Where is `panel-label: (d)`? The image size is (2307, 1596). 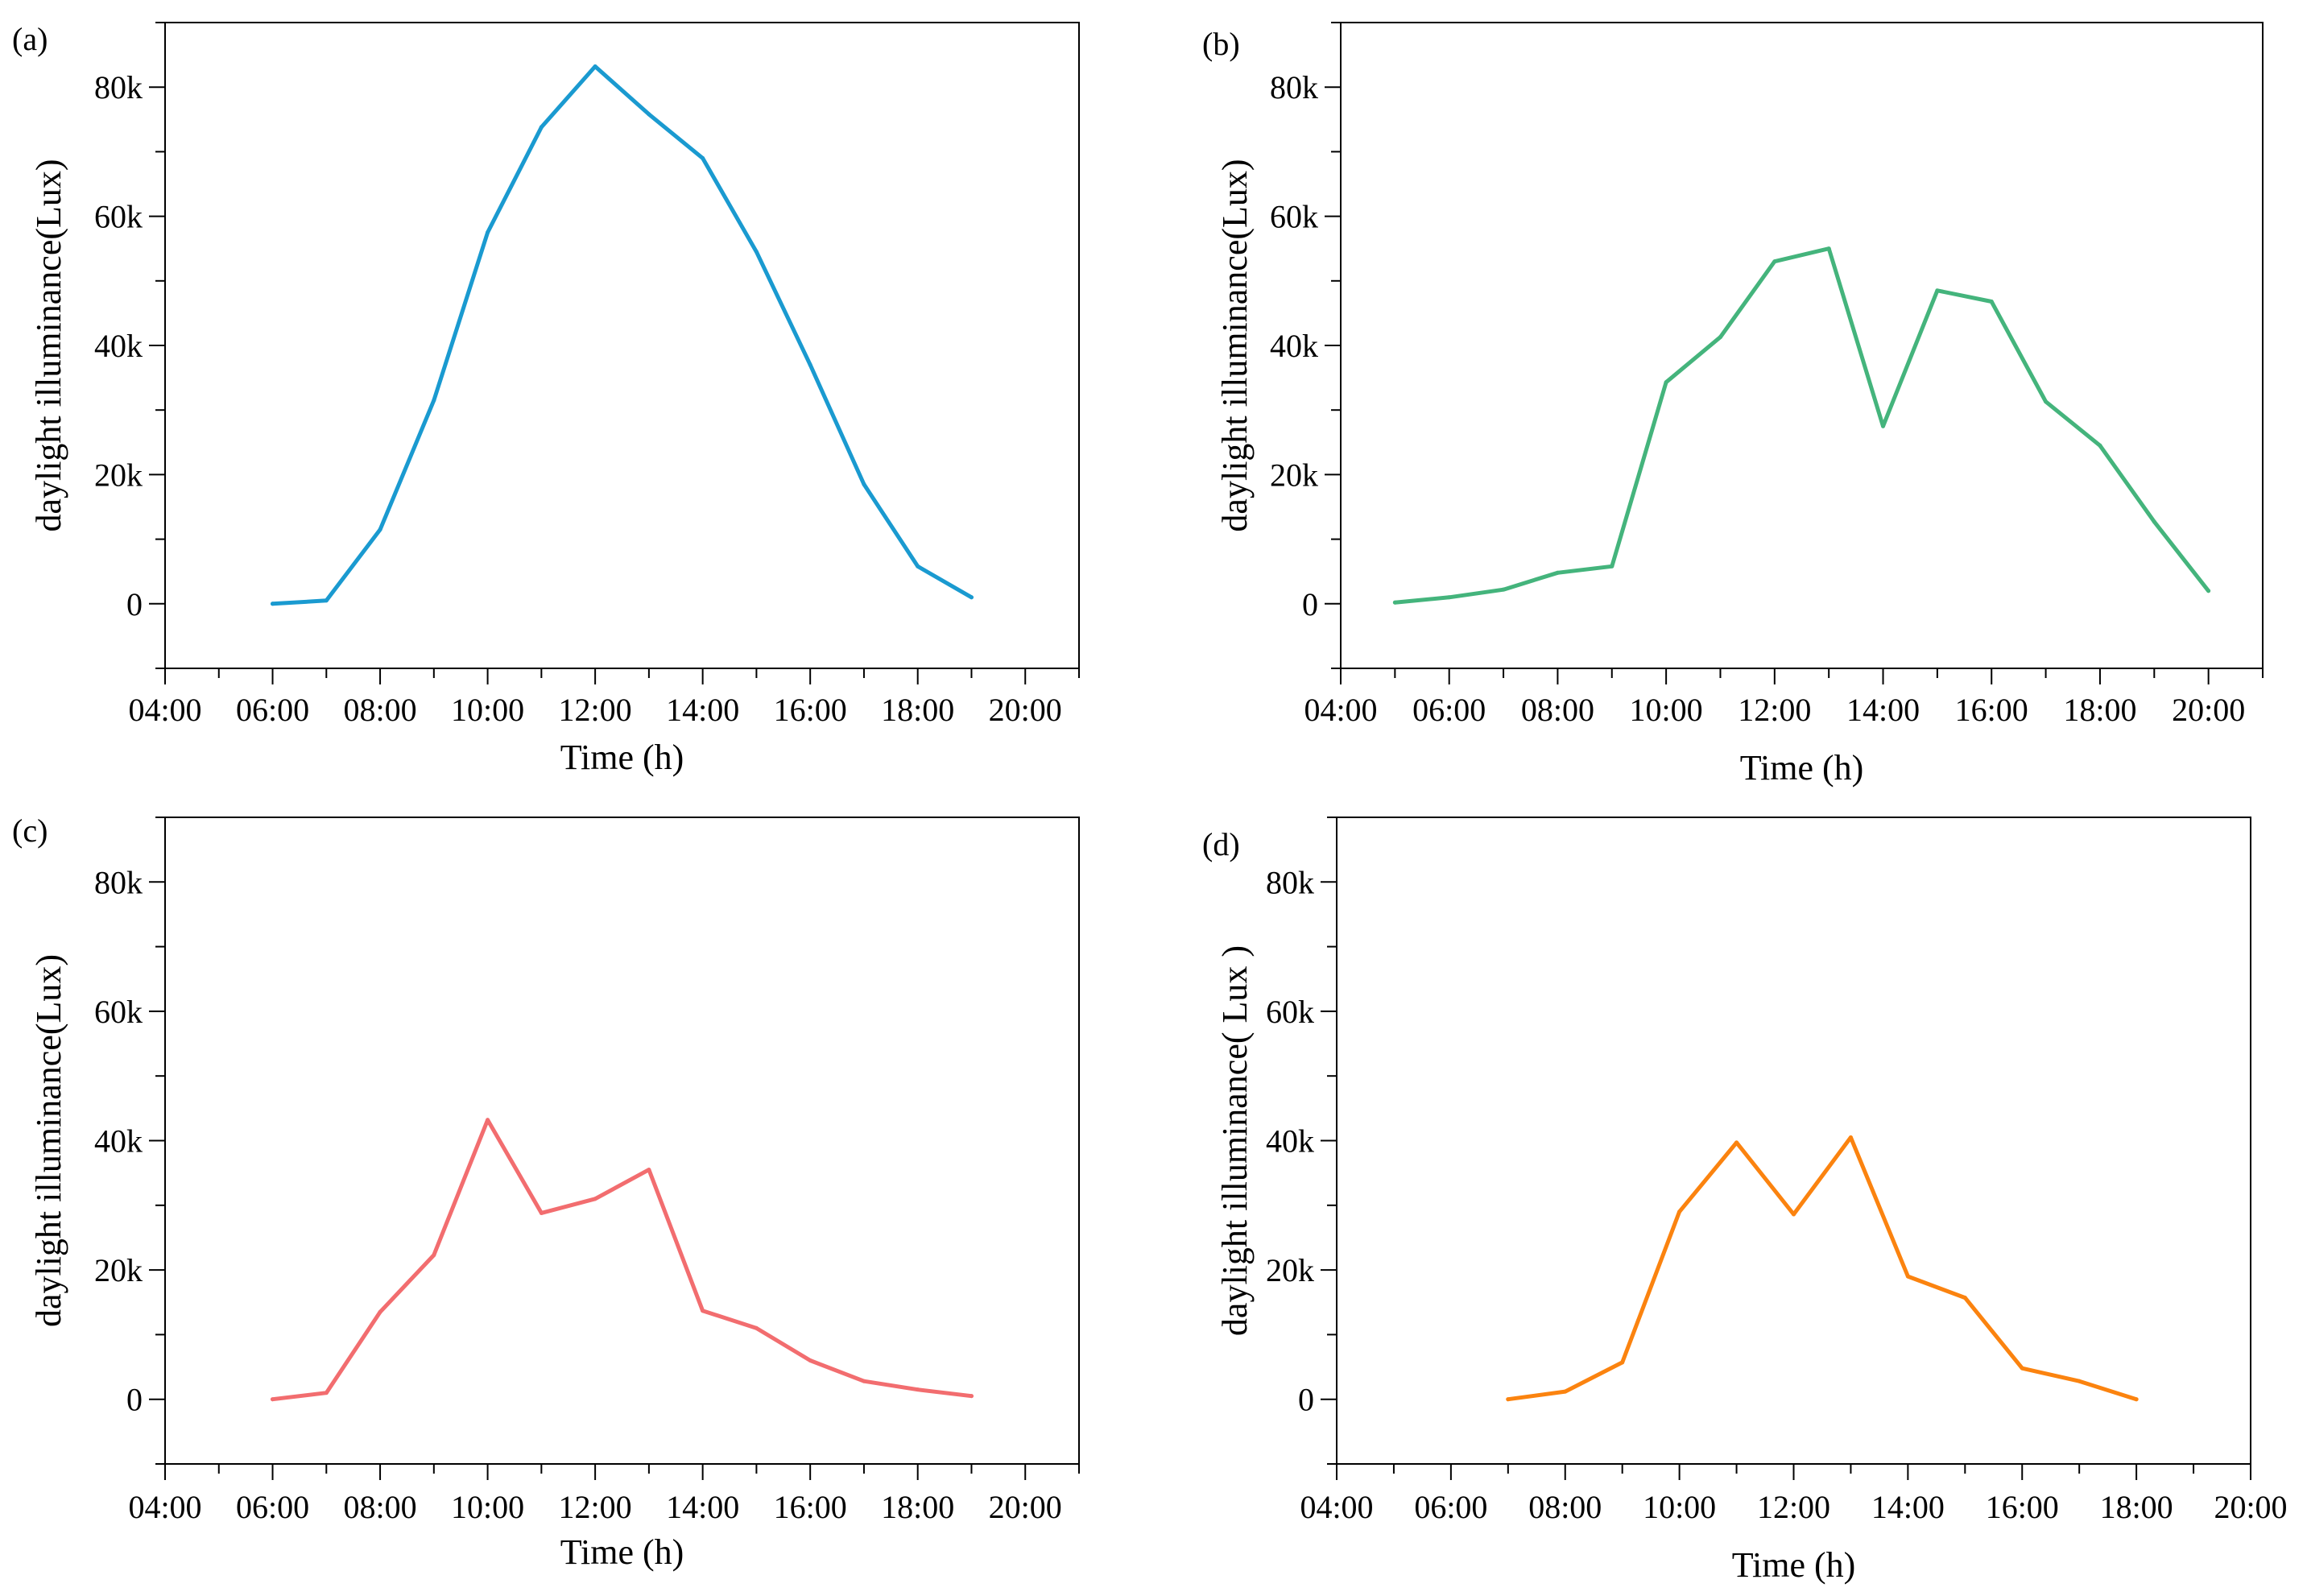
panel-label: (d) is located at coordinates (1221, 844).